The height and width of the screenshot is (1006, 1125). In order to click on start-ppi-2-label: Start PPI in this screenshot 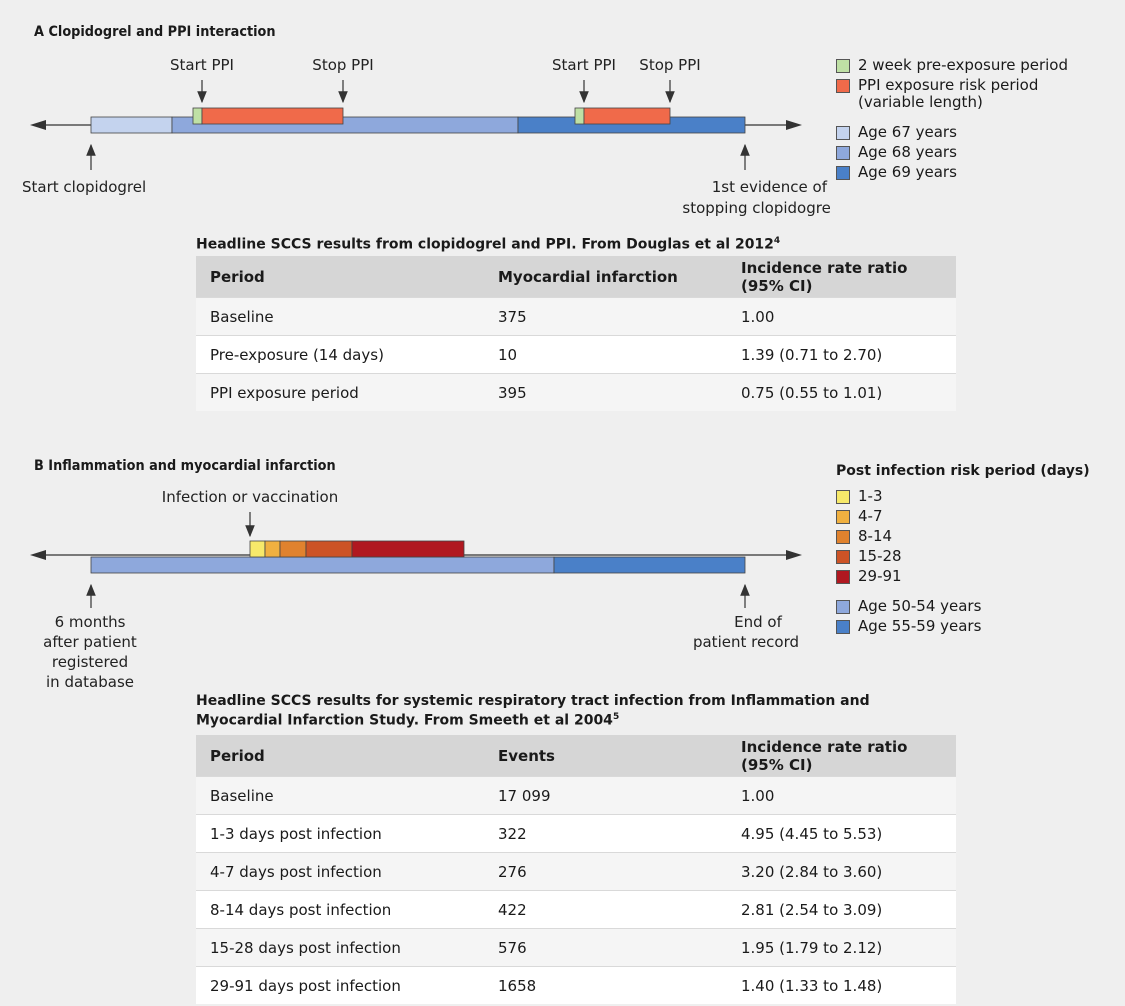, I will do `click(584, 65)`.